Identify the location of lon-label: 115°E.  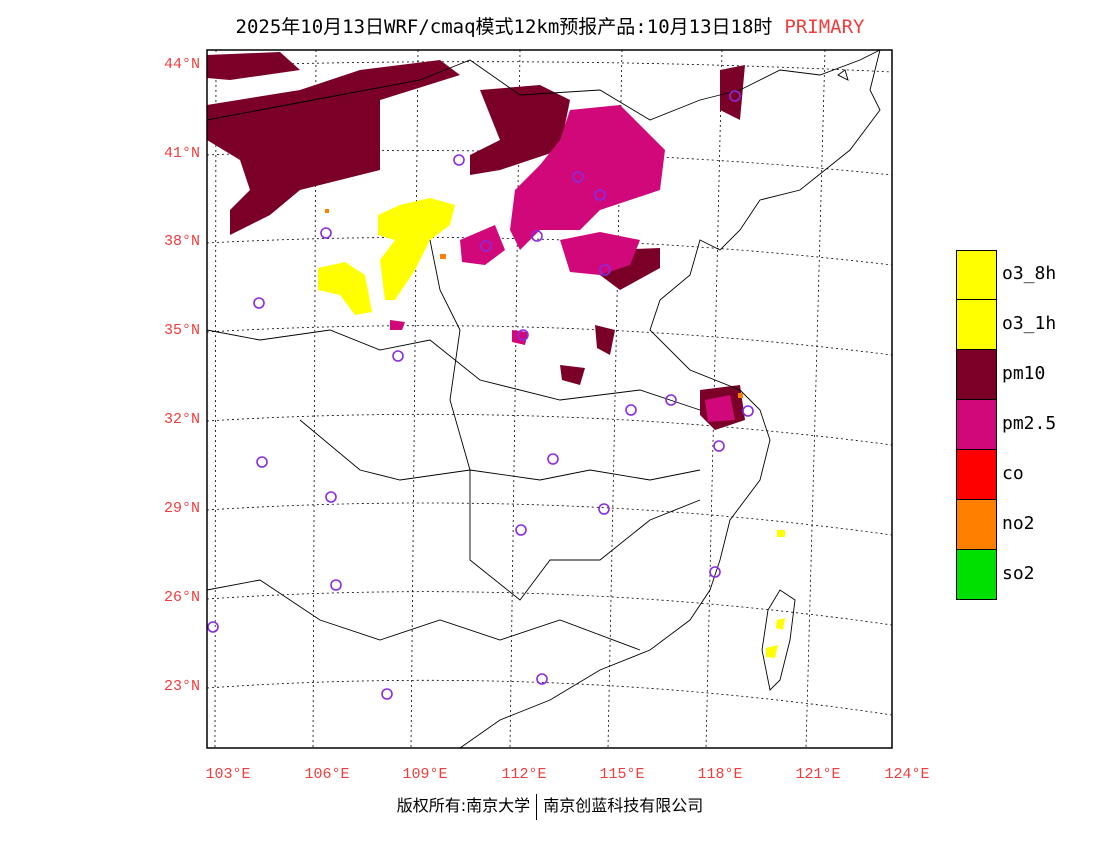
(622, 774).